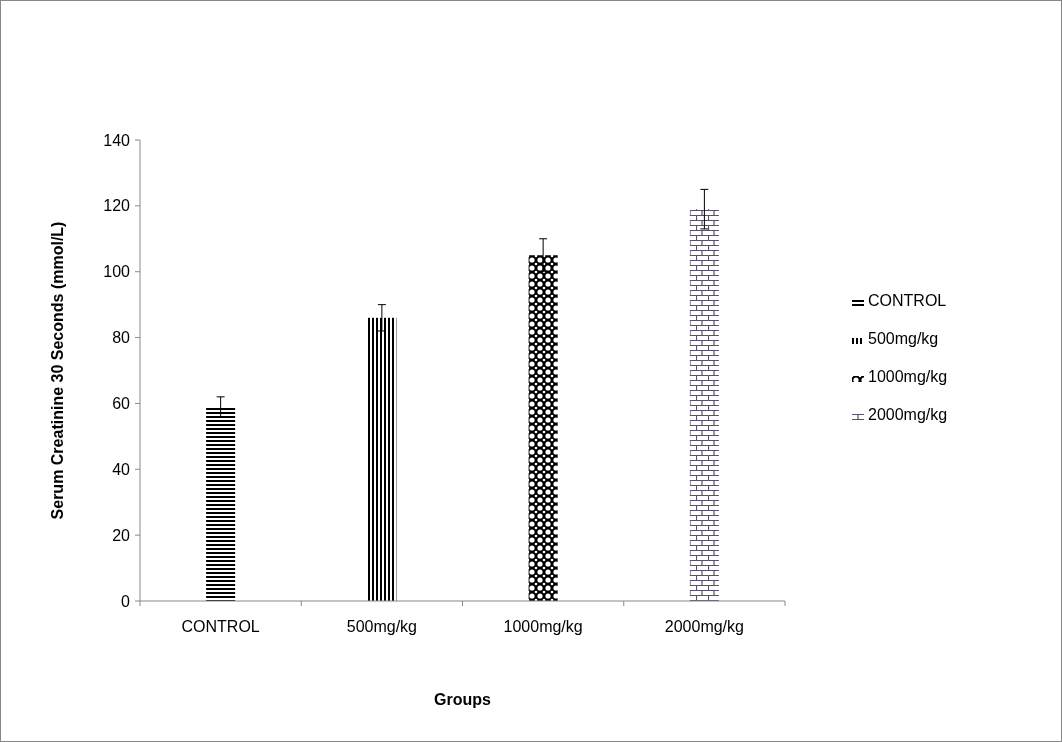 This screenshot has height=742, width=1062. I want to click on x-tick-label: 500mg/kg, so click(382, 626).